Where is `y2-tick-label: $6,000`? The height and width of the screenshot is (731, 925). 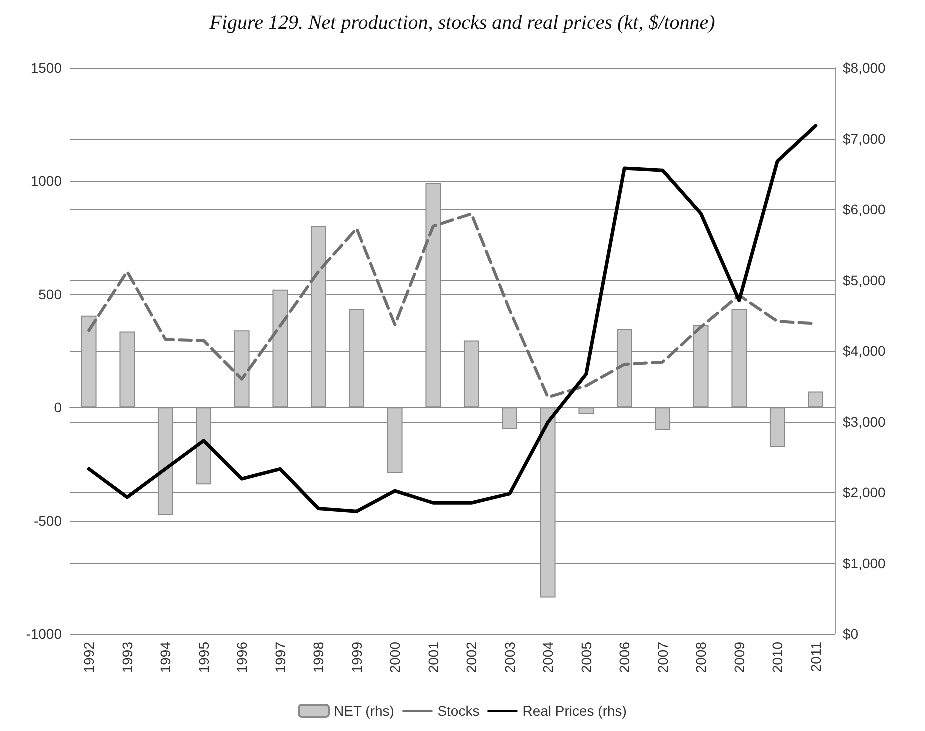 y2-tick-label: $6,000 is located at coordinates (864, 210).